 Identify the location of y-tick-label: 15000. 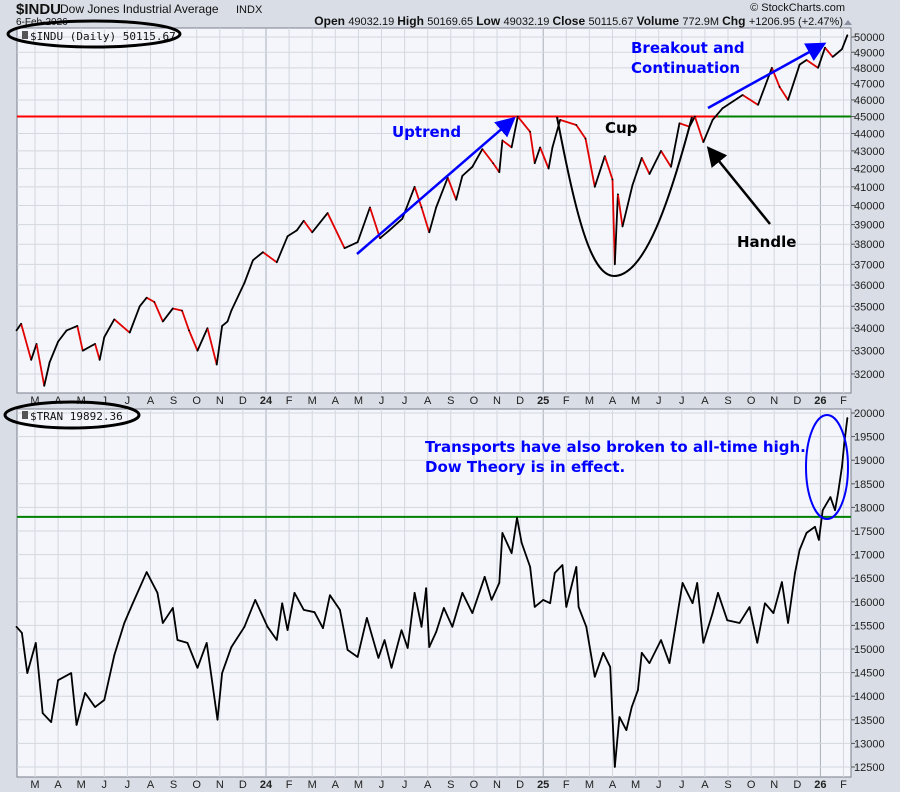
(869, 650).